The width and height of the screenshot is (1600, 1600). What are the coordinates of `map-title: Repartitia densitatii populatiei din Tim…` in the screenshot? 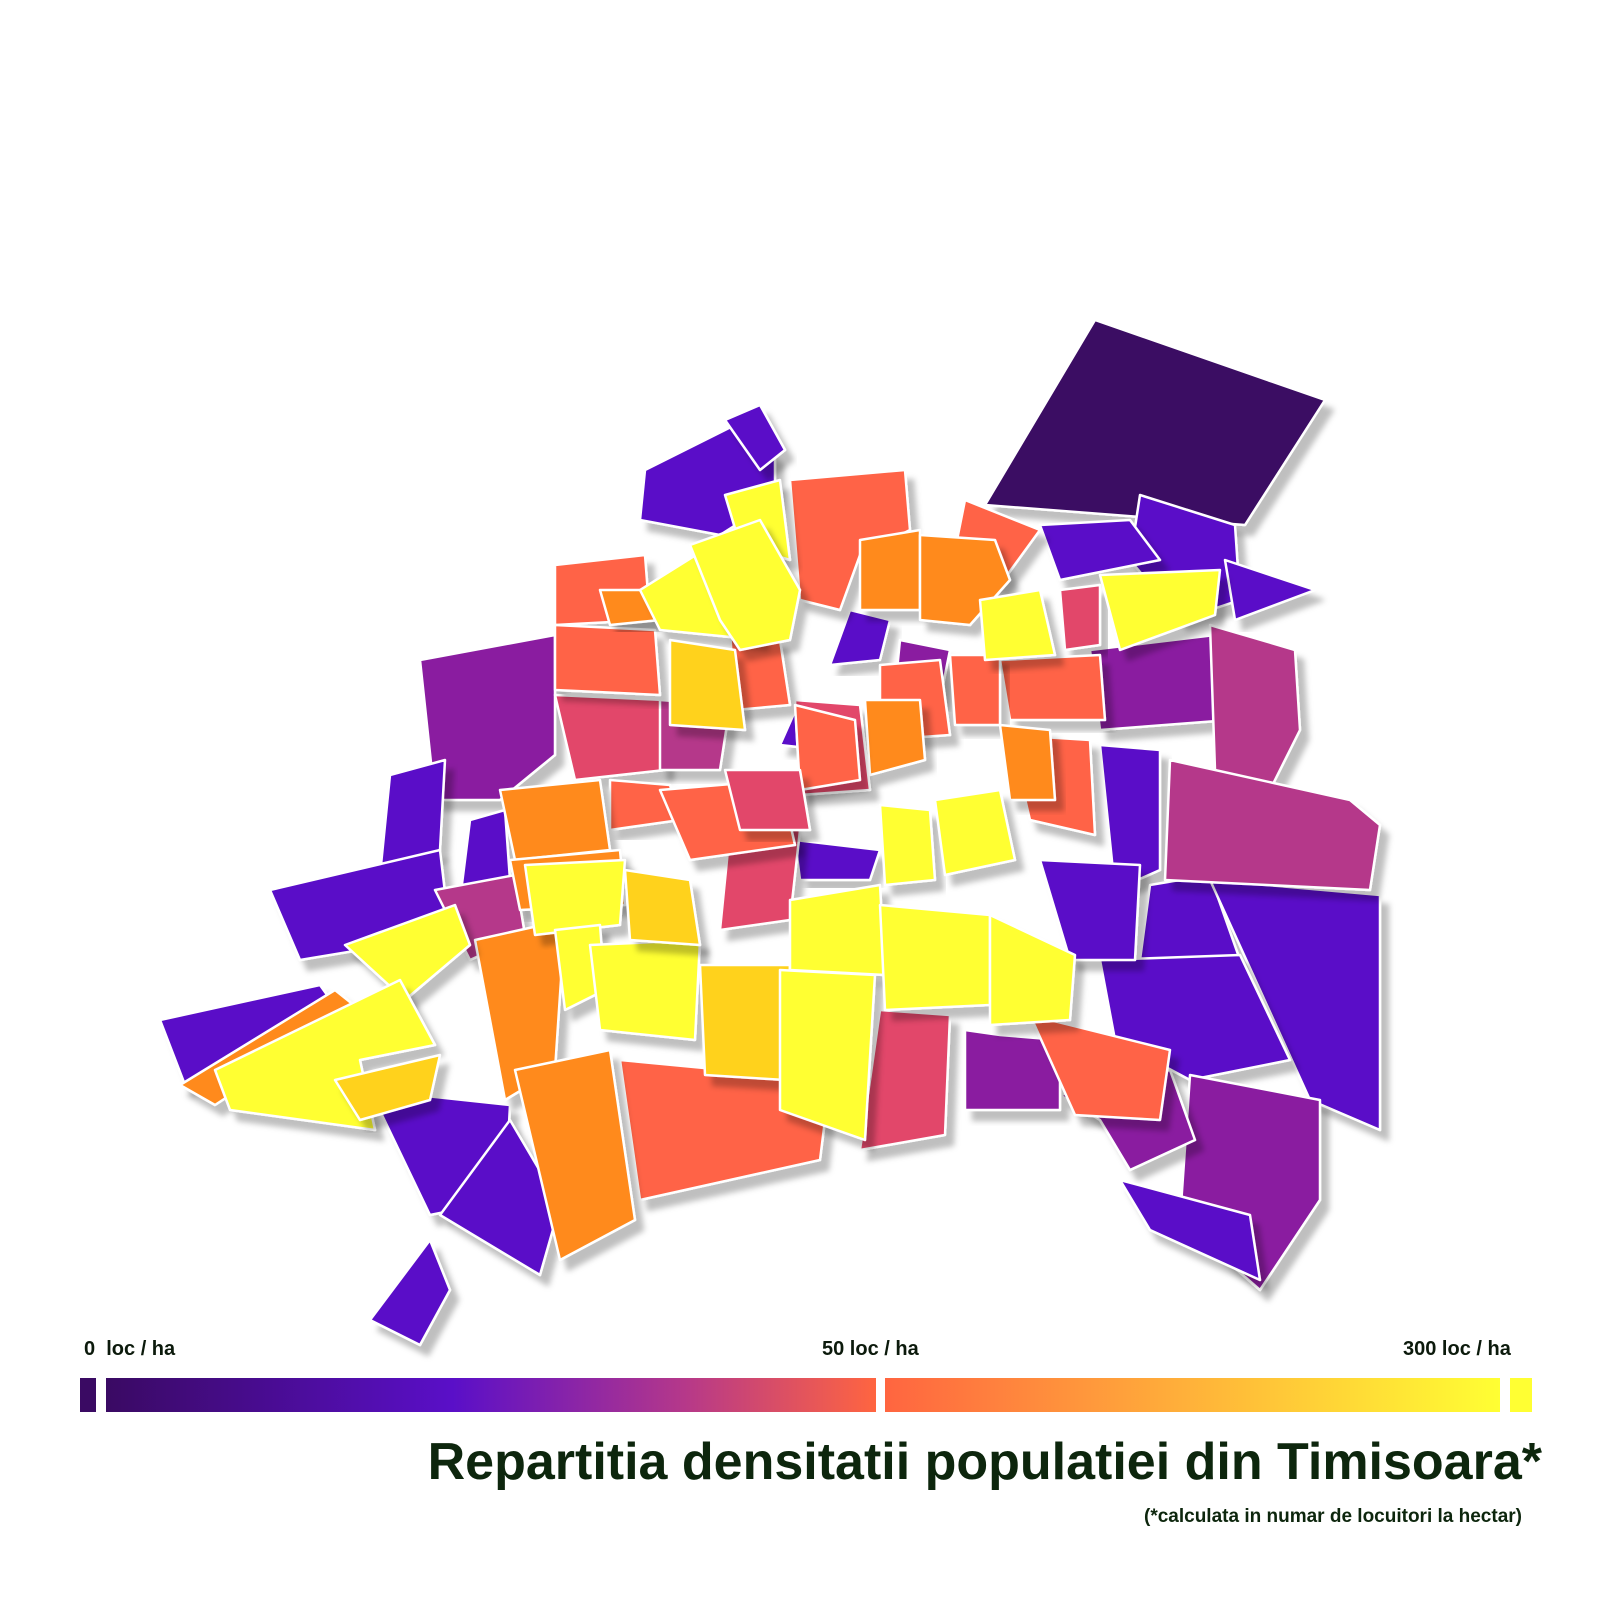 It's located at (984, 1462).